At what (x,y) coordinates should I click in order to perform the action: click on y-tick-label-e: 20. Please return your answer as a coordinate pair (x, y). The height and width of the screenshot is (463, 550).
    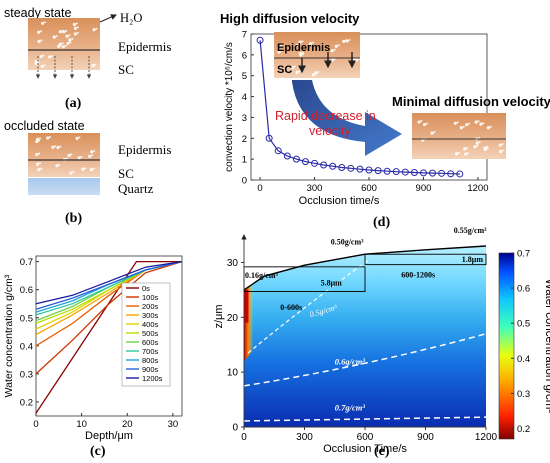
    Looking at the image, I should click on (233, 318).